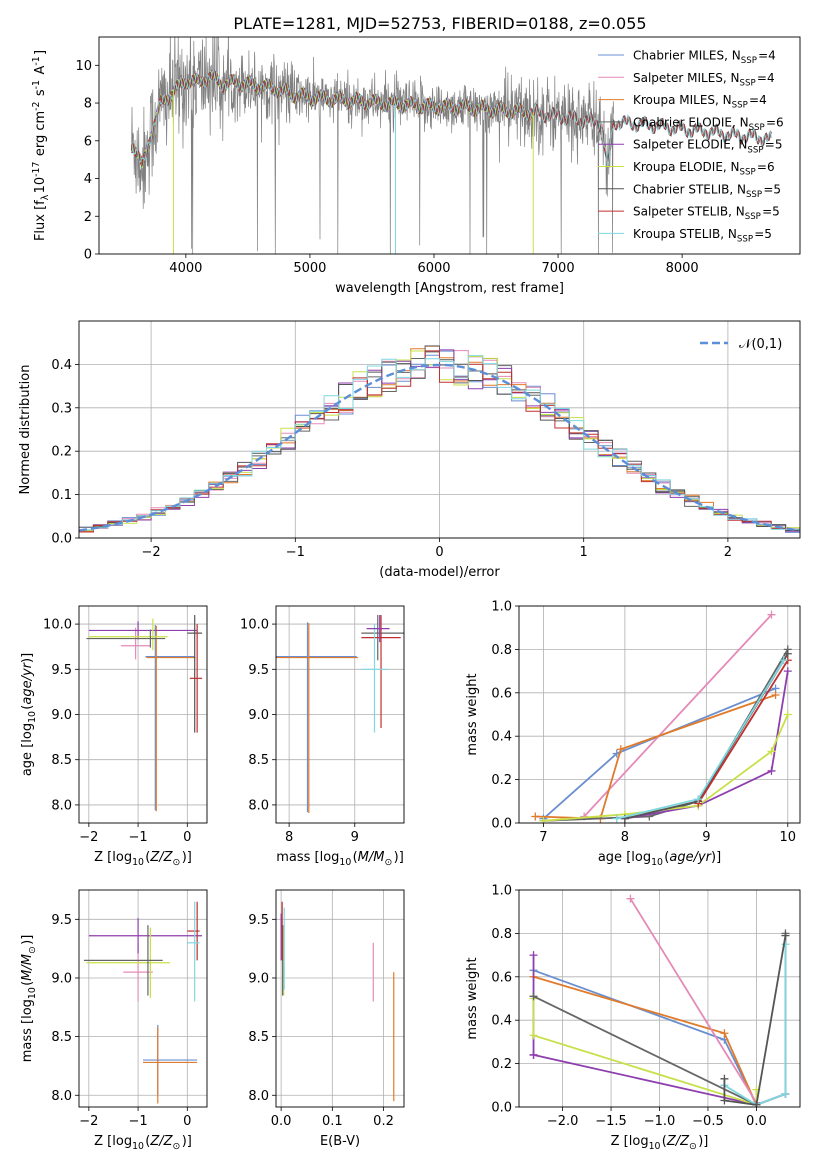 Image resolution: width=819 pixels, height=1170 pixels. What do you see at coordinates (682, 268) in the screenshot?
I see `x-tick-label: 8000` at bounding box center [682, 268].